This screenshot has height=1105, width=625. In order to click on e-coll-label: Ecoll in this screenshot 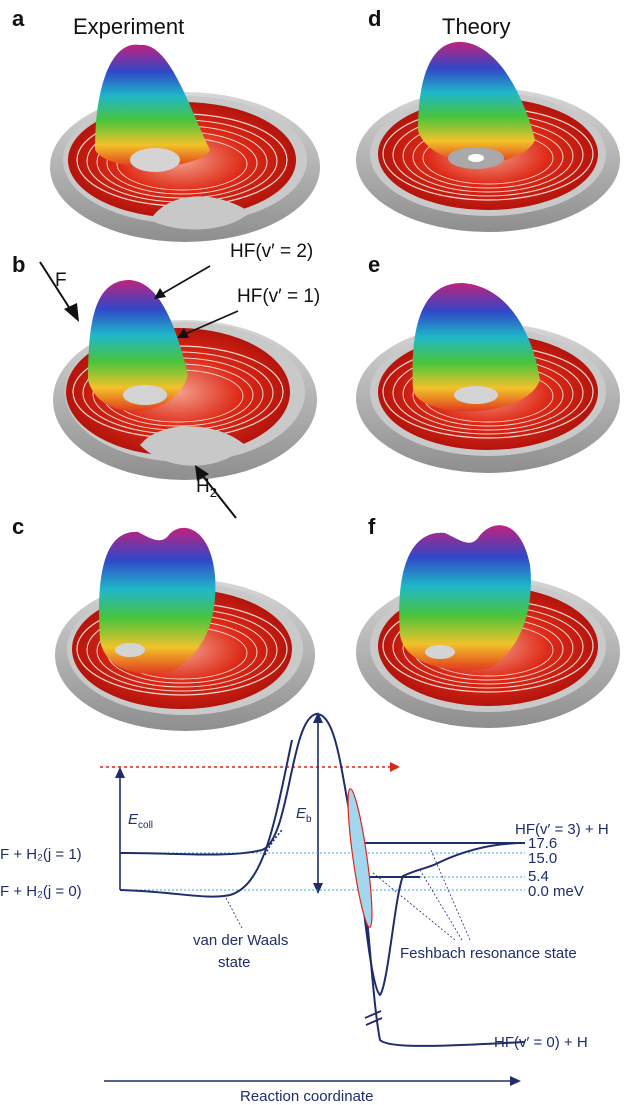, I will do `click(140, 821)`.